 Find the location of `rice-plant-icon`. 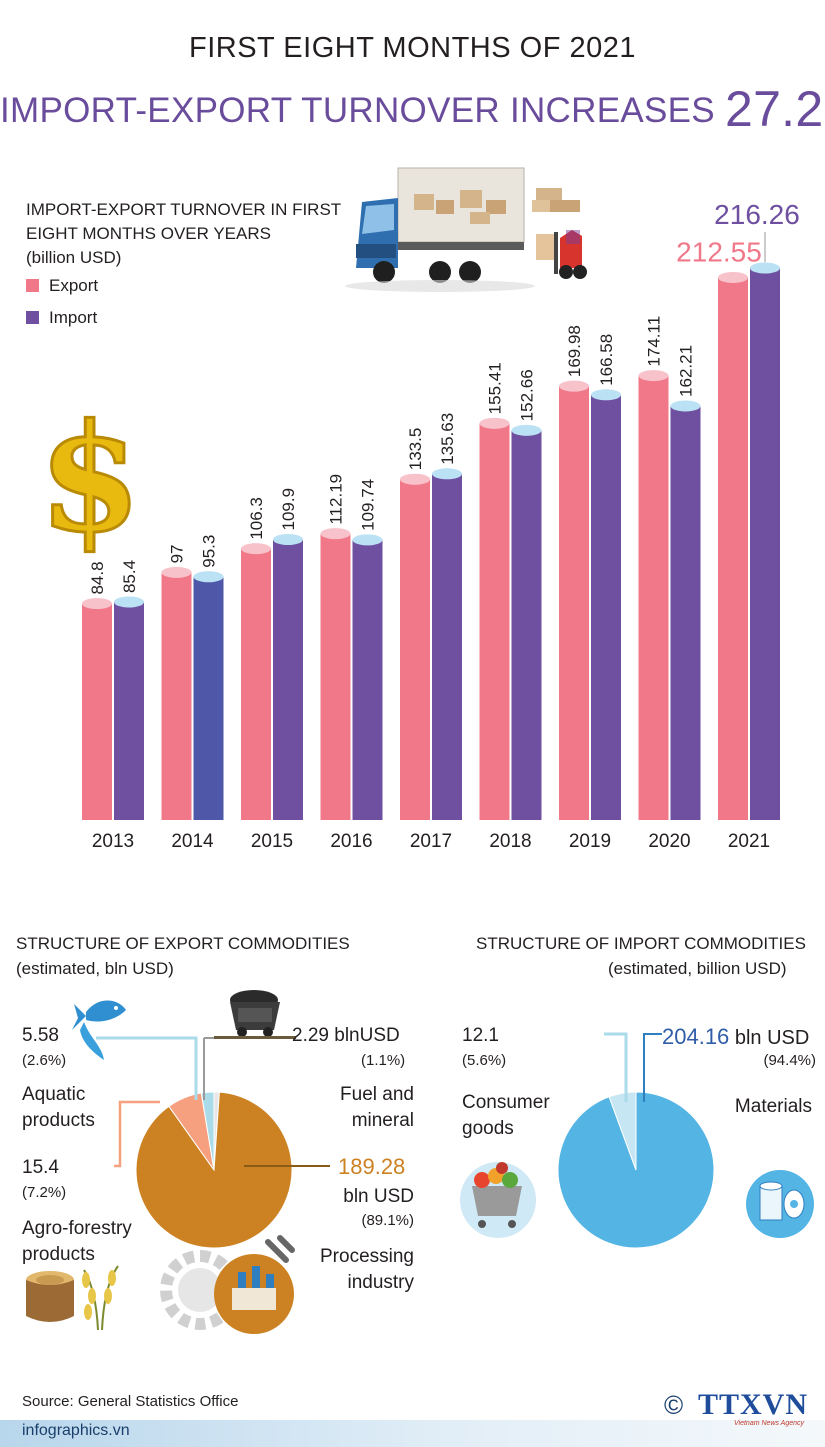

rice-plant-icon is located at coordinates (100, 1298).